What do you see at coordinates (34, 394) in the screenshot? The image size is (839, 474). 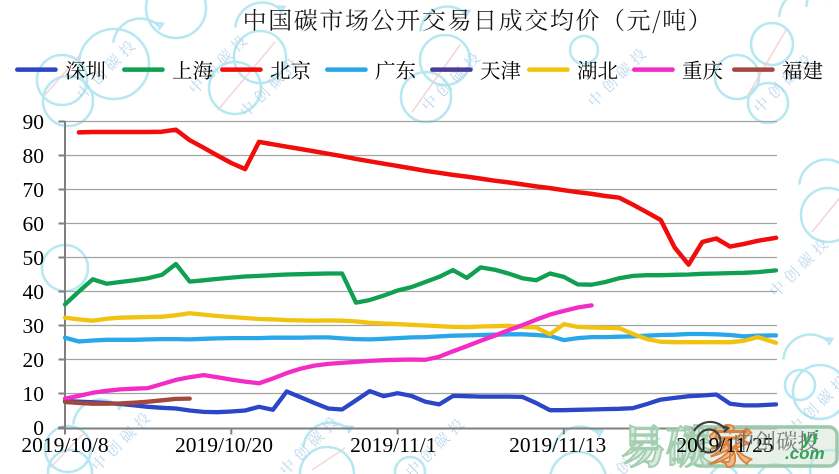 I see `svg-text: 10` at bounding box center [34, 394].